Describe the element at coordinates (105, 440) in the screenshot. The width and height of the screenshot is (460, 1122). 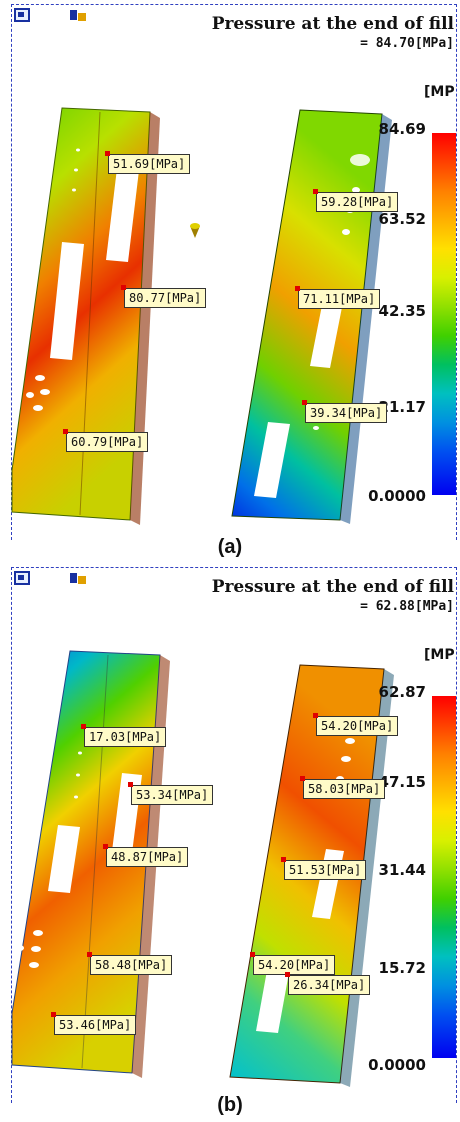
I see `pressure-probe-label: 60.79[MPa]` at that location.